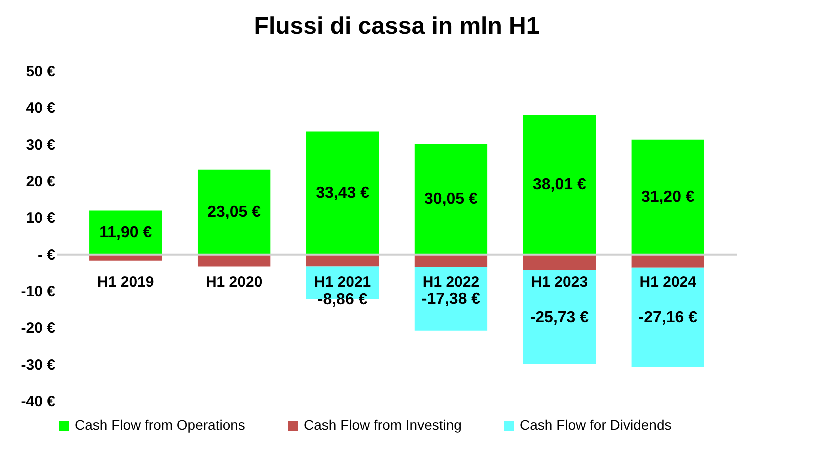 The image size is (815, 476). I want to click on chart-title: Flussi di cassa in mln H1, so click(397, 26).